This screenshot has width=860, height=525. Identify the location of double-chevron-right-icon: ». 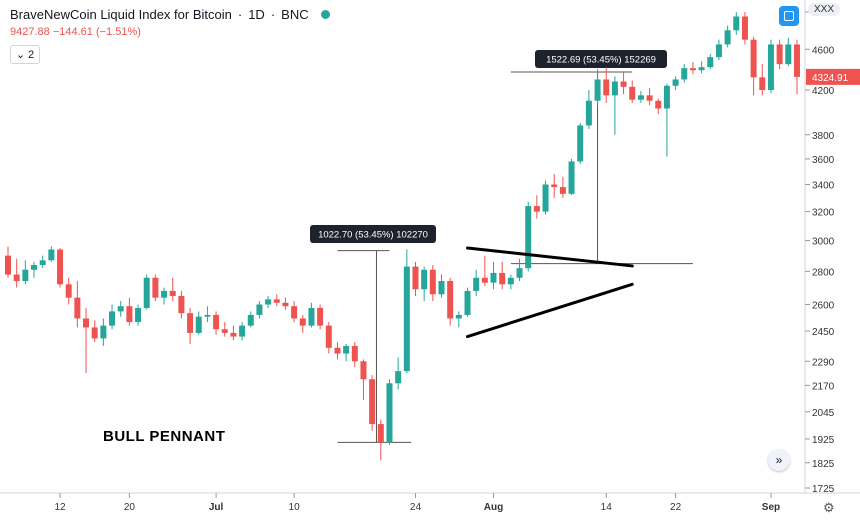
(779, 460).